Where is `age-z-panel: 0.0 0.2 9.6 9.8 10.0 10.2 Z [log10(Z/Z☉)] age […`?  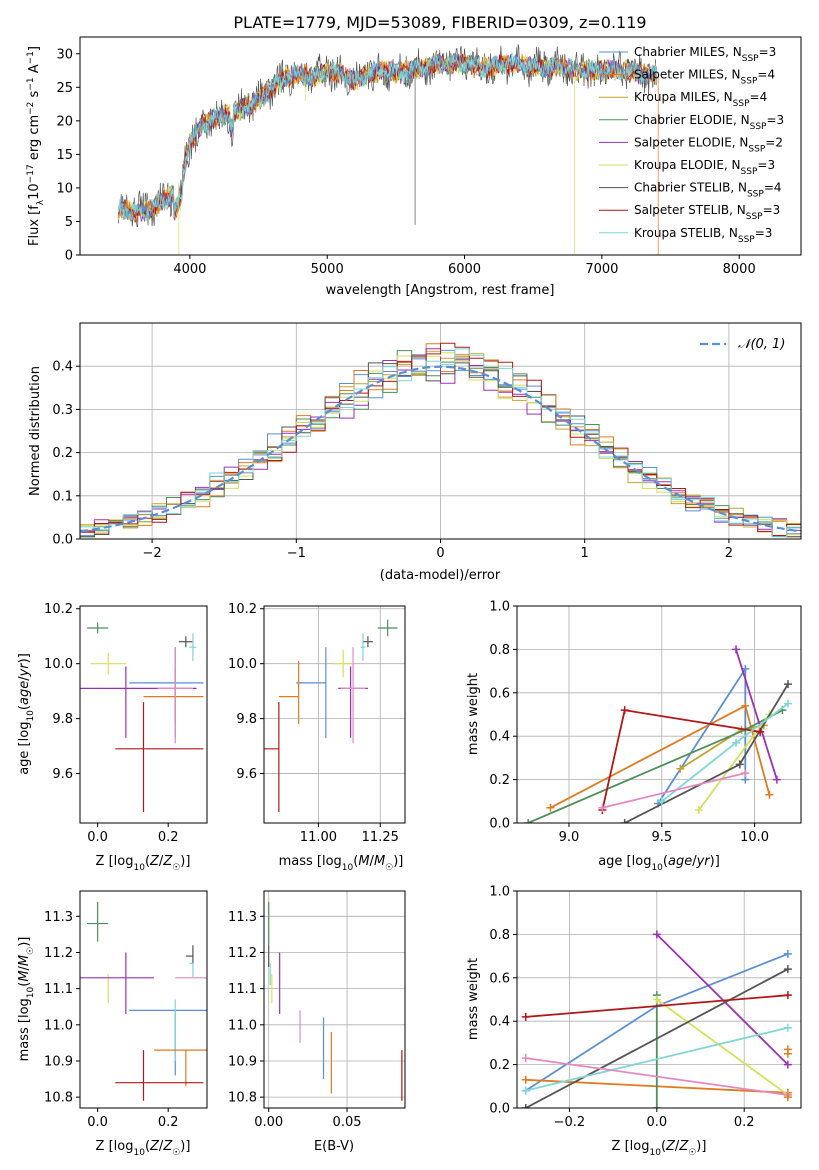
age-z-panel: 0.0 0.2 9.6 9.8 10.0 10.2 Z [log10(Z/Z☉)] age [… is located at coordinates (112, 737).